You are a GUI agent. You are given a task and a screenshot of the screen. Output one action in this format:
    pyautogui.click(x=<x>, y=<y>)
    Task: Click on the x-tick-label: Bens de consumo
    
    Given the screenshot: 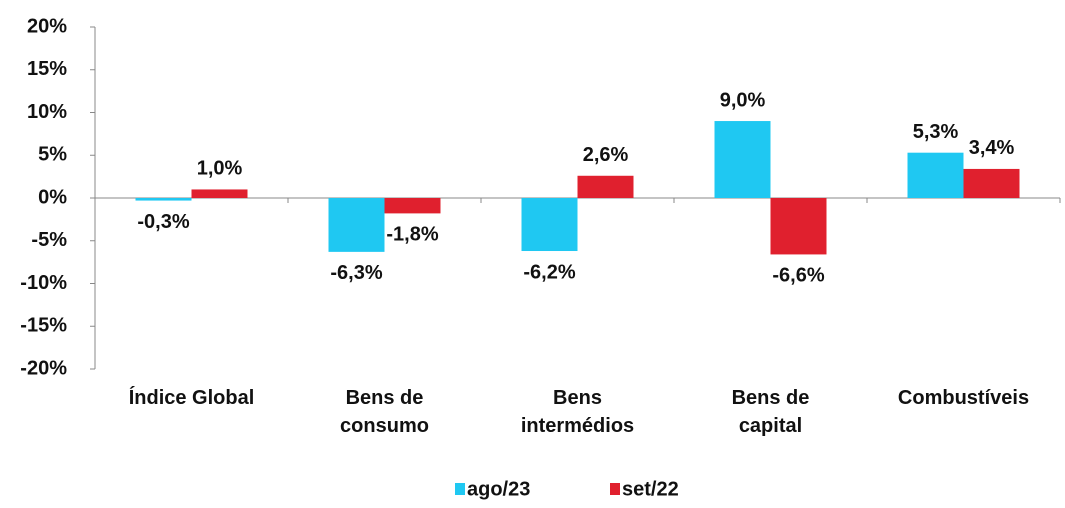 What is the action you would take?
    pyautogui.click(x=384, y=412)
    